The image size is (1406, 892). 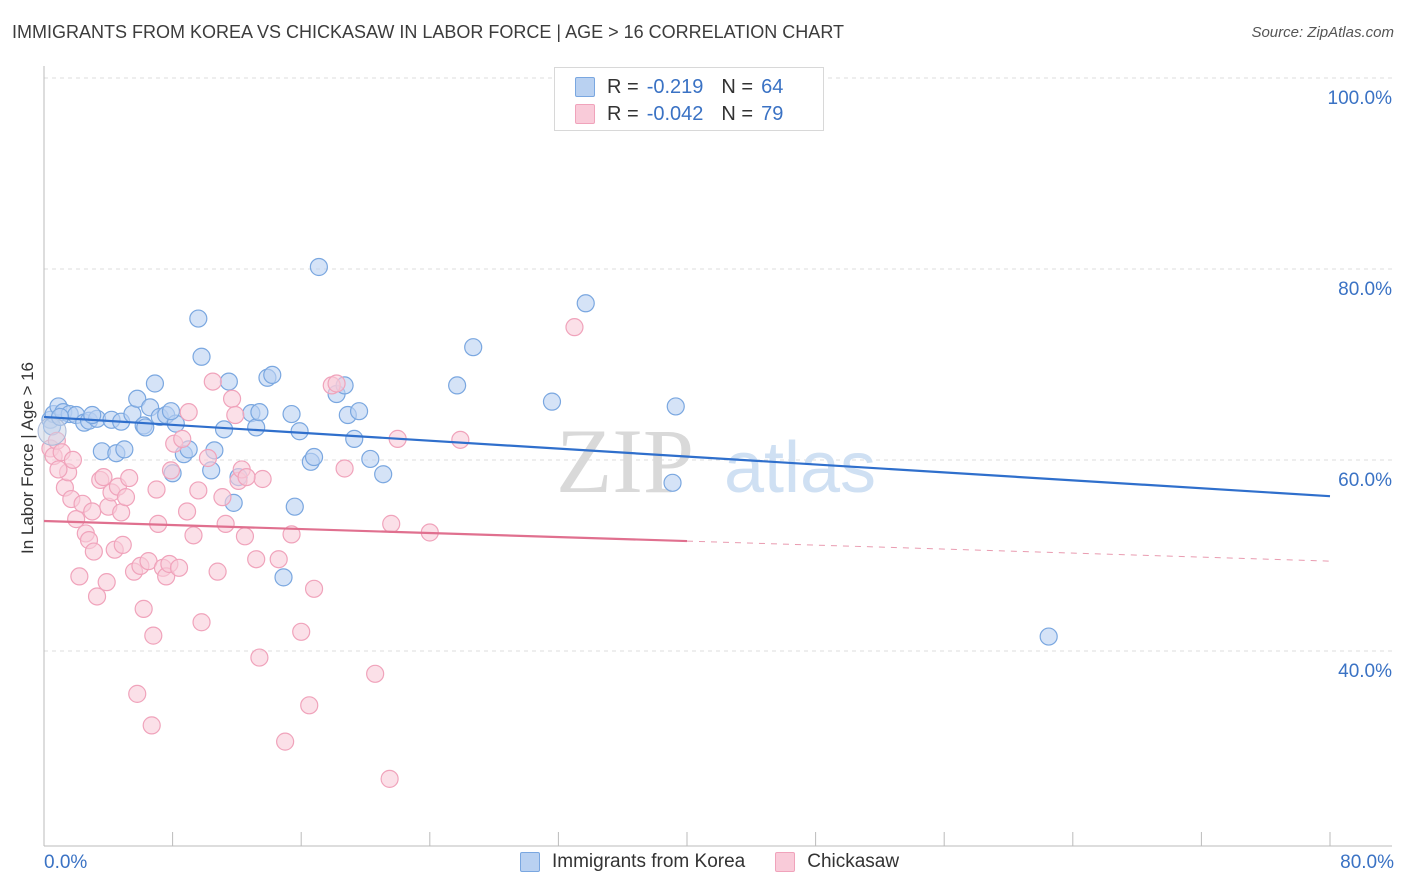 I want to click on korea-swatch, so click(x=585, y=87).